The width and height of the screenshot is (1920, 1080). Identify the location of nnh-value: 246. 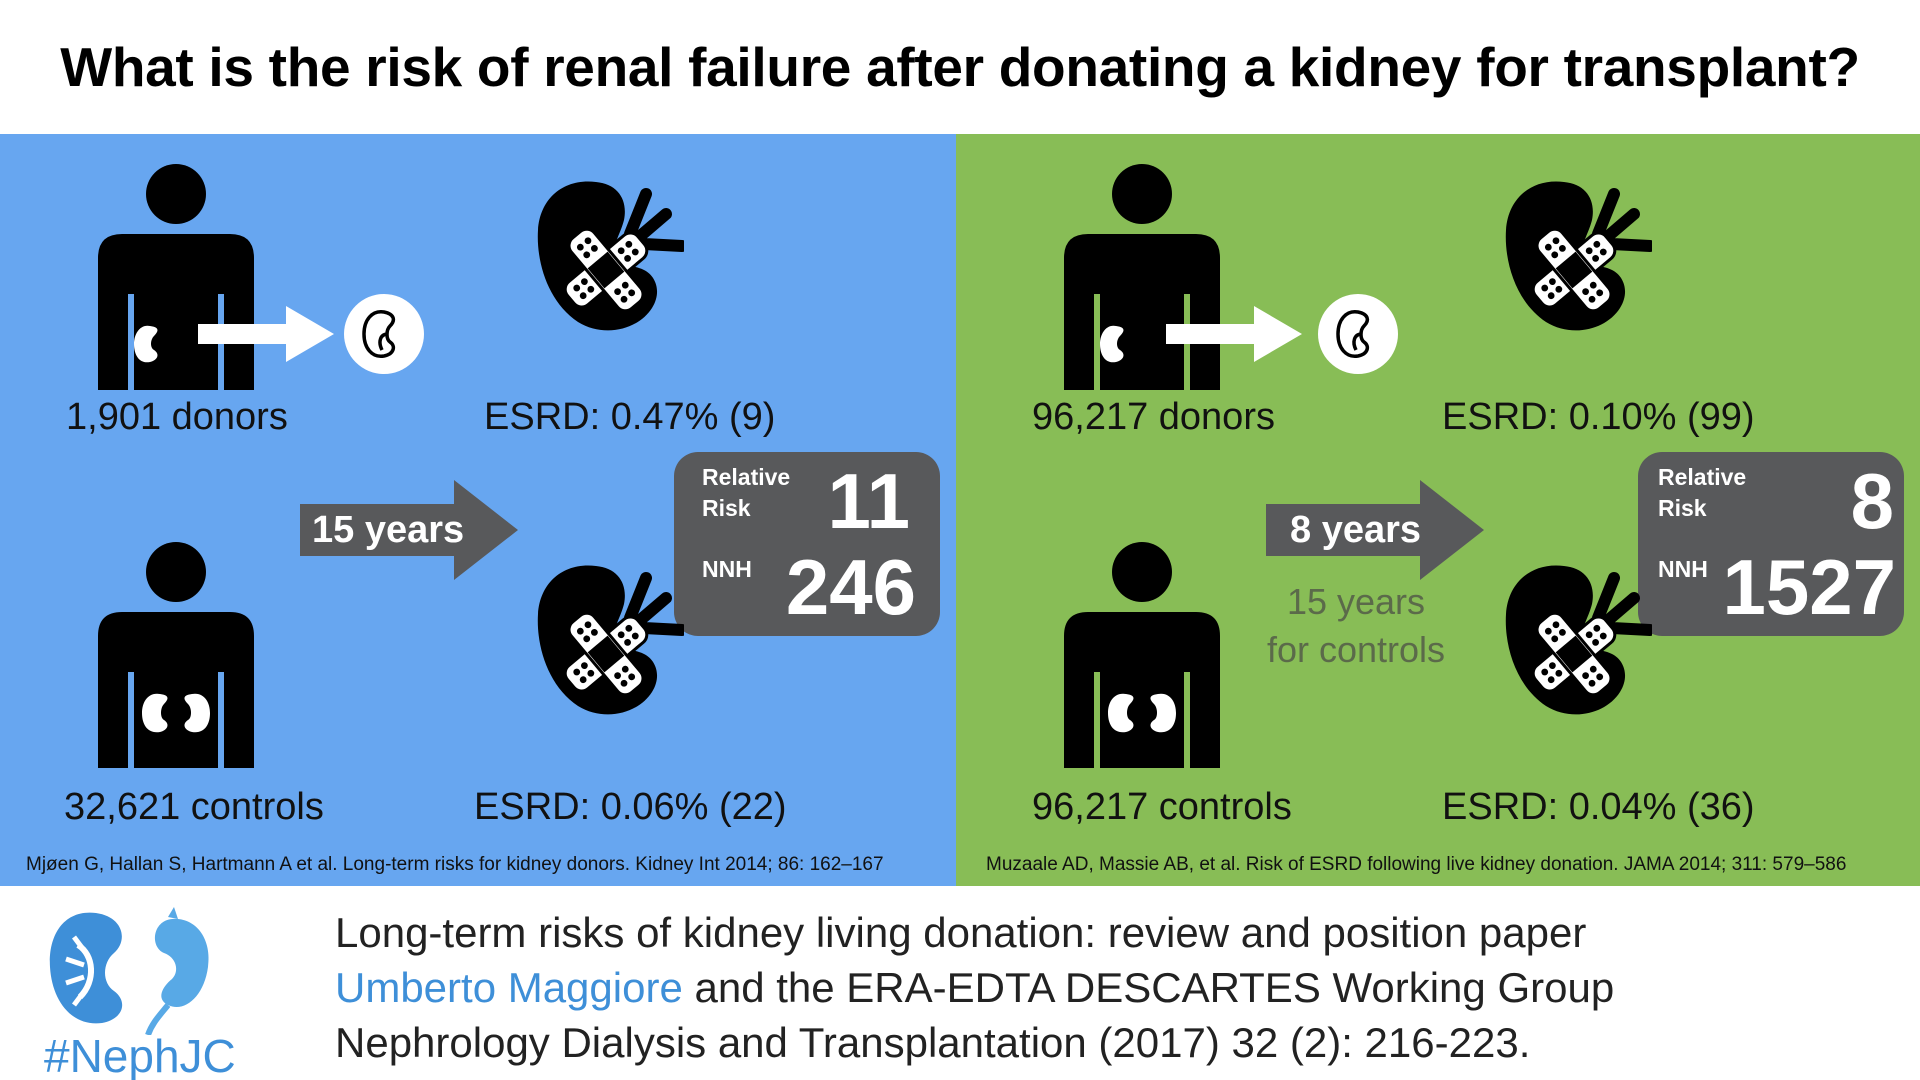
(850, 587).